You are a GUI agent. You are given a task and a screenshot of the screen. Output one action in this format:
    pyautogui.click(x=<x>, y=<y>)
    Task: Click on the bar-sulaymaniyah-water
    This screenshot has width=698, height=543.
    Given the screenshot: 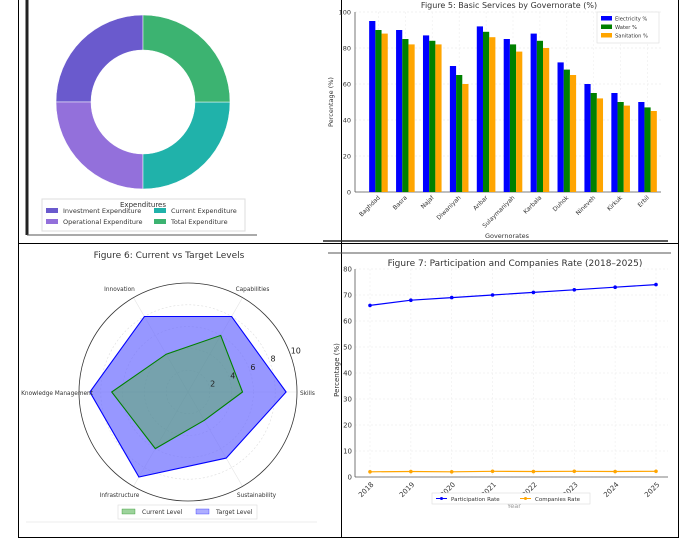 What is the action you would take?
    pyautogui.click(x=513, y=118)
    